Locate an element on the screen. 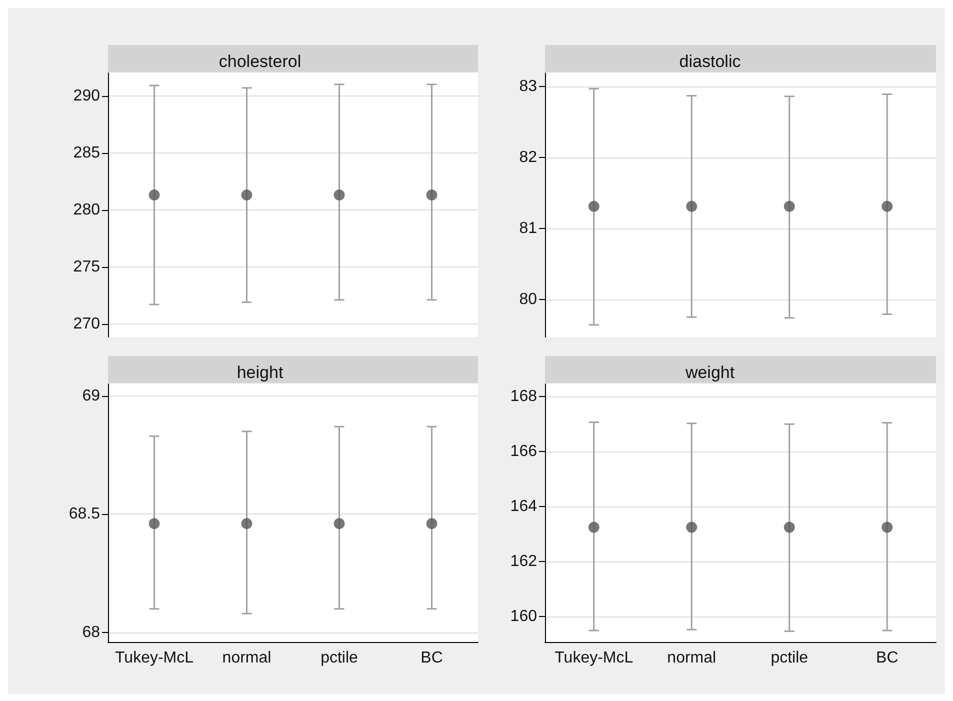  y-tick-label: 68 is located at coordinates (91, 633).